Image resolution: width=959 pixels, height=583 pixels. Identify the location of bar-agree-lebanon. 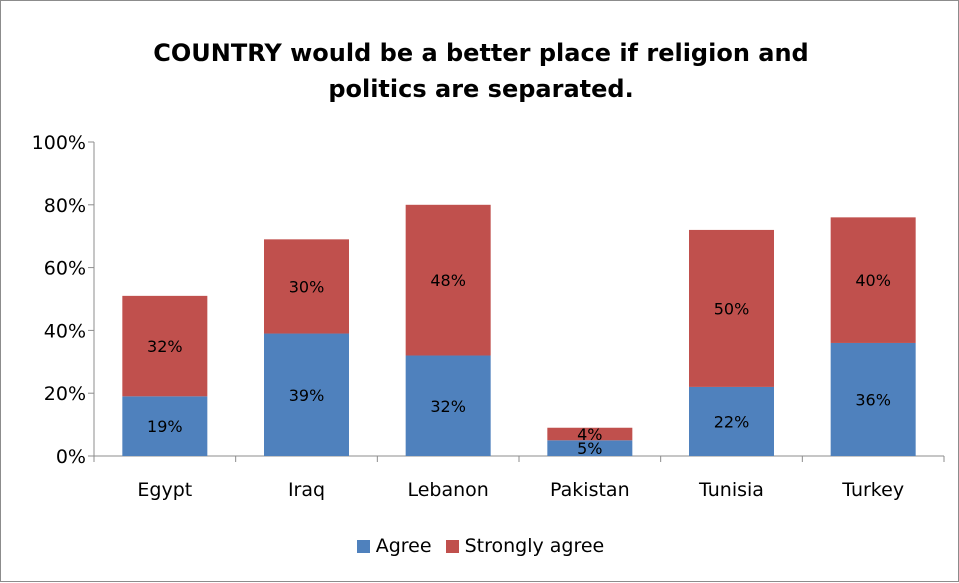
(448, 405).